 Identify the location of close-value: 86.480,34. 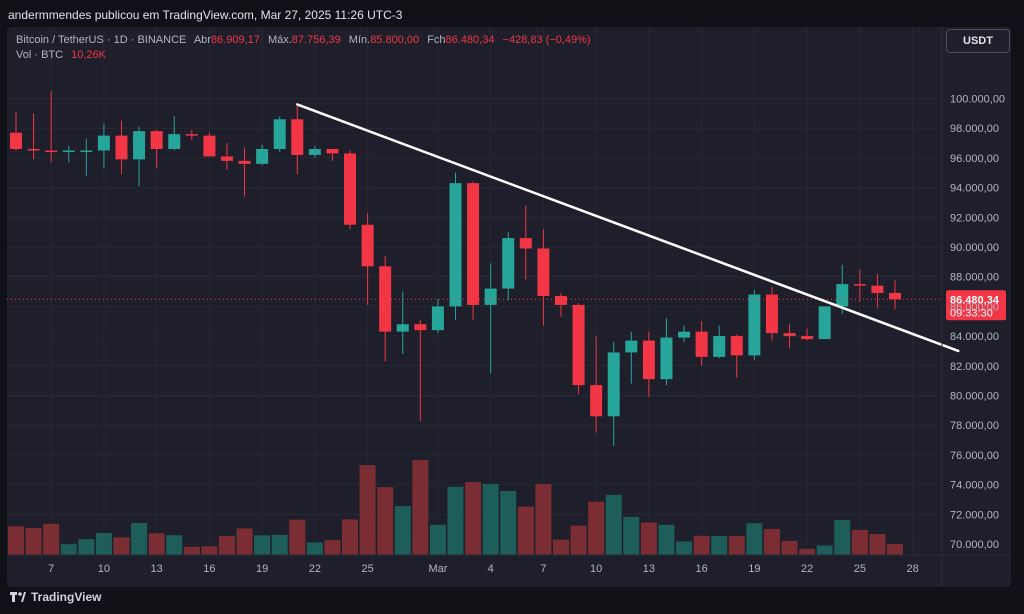
(470, 40).